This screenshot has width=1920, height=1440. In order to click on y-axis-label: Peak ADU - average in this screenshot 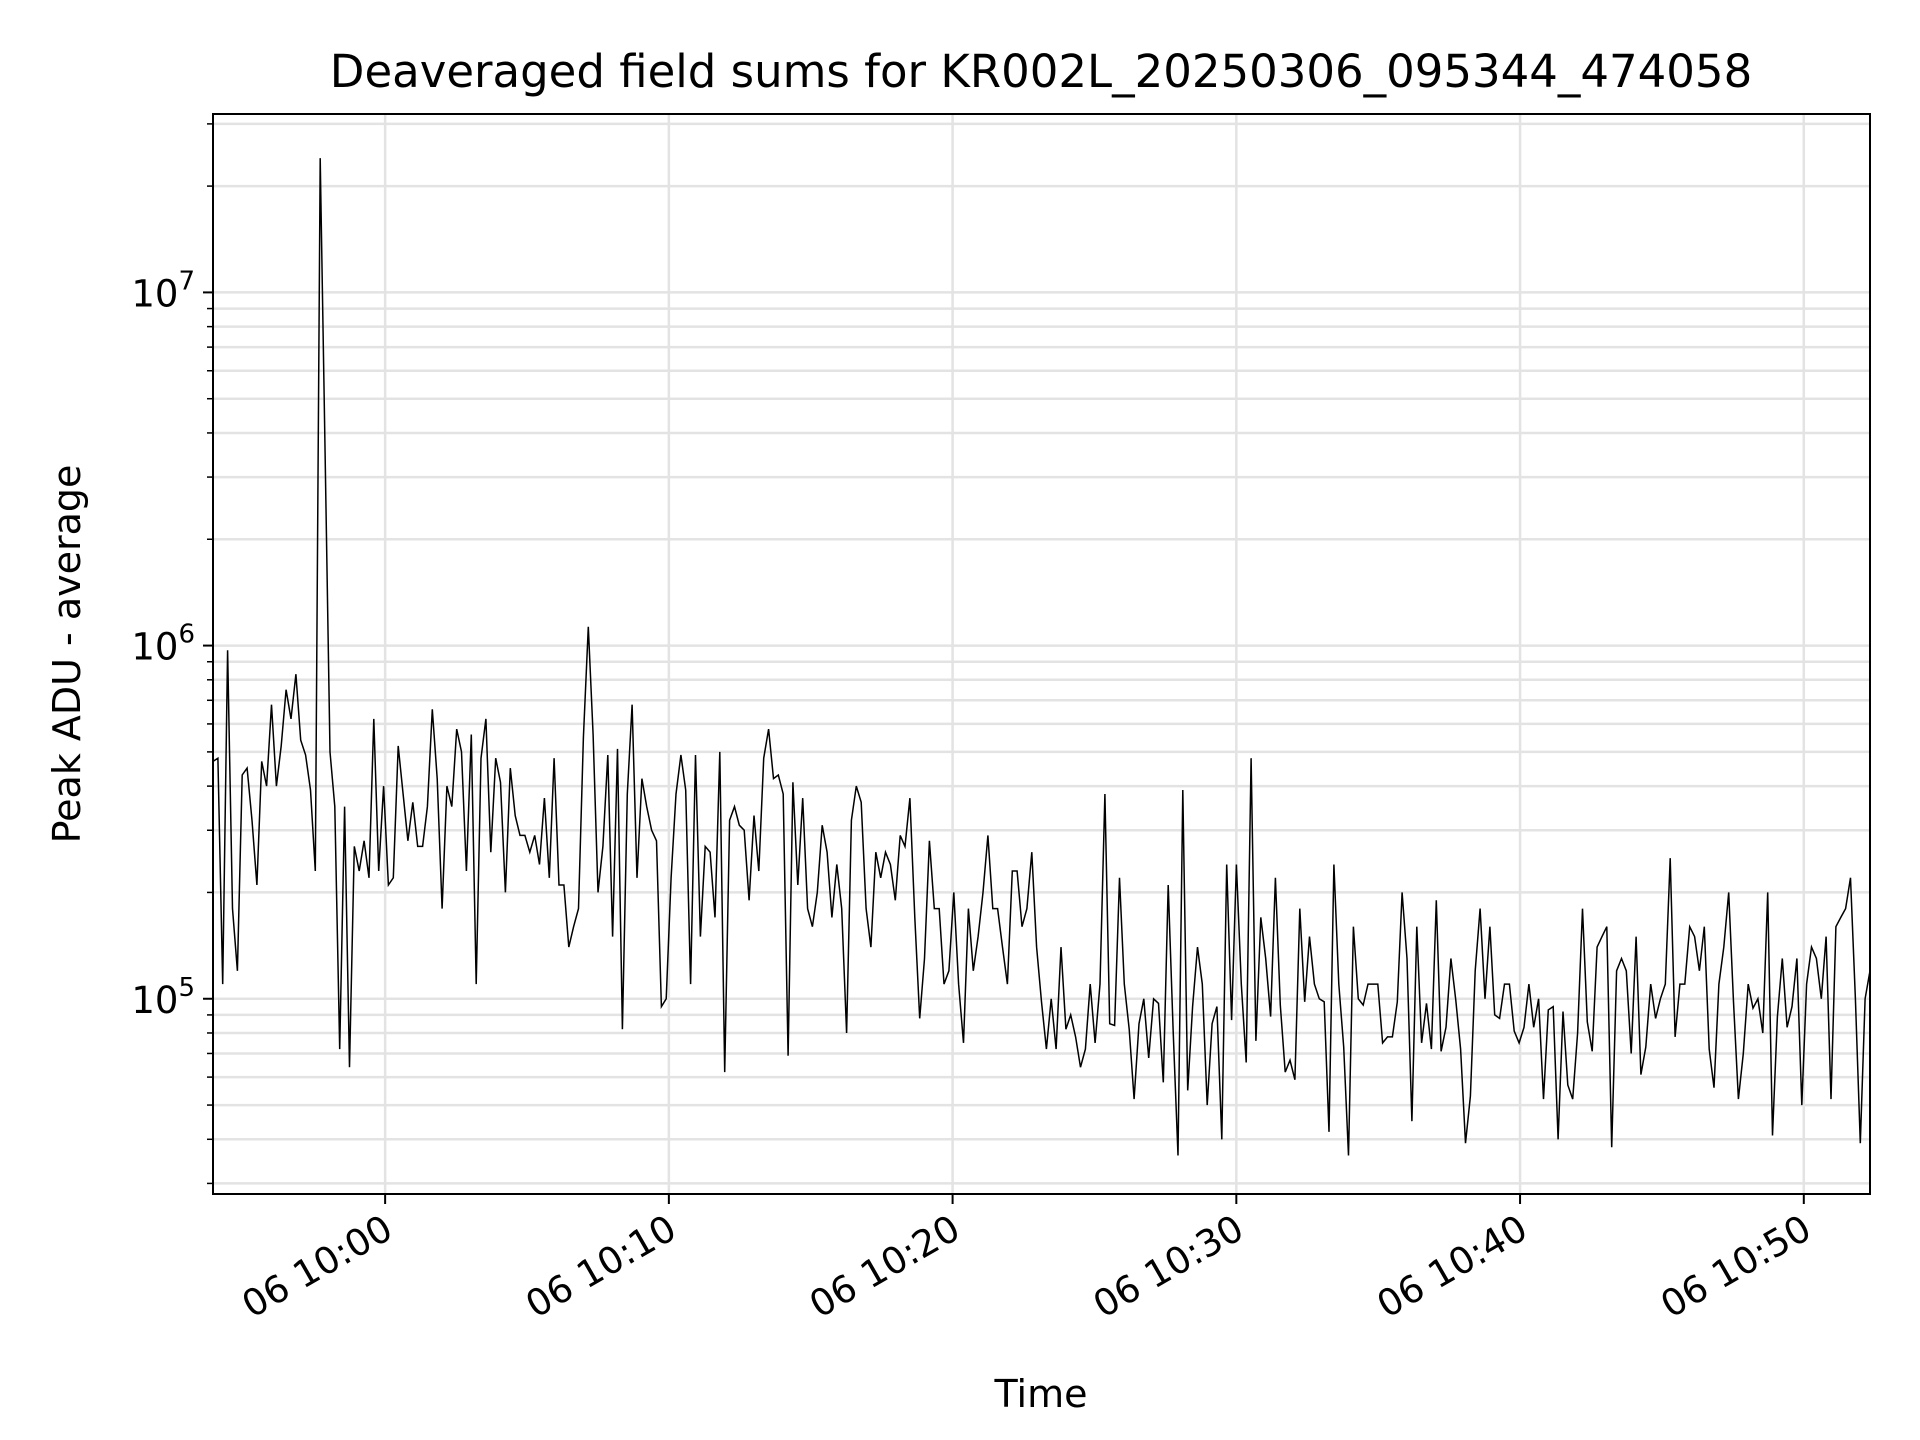, I will do `click(67, 654)`.